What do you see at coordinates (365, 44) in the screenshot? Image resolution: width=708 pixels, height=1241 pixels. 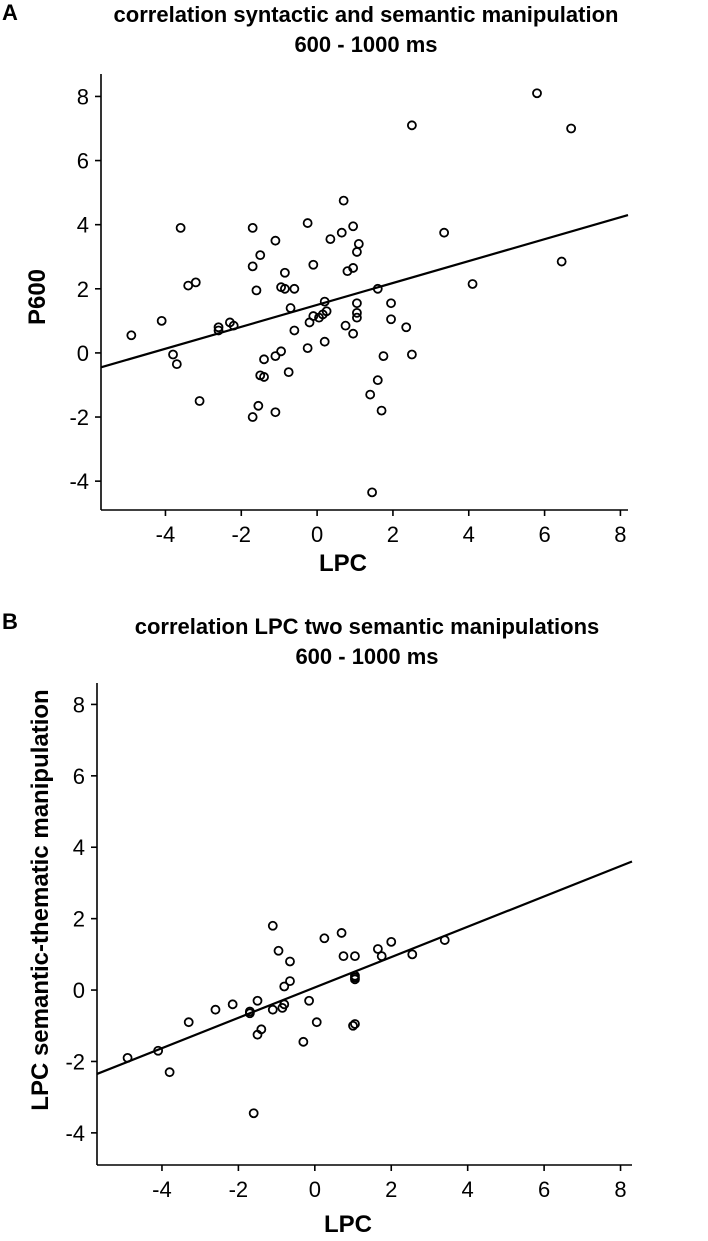 I see `panel-a-subtitle: 600 - 1000 ms` at bounding box center [365, 44].